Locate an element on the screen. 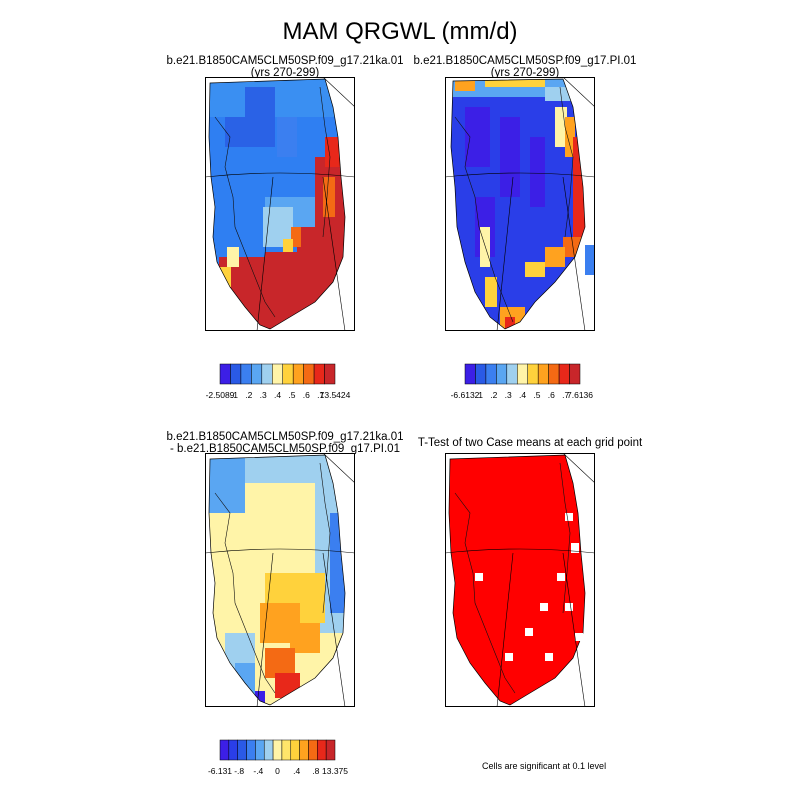 The image size is (800, 800). colorbar-difference: -6.131 -.8 -.4 0 .4 .8 13.375 is located at coordinates (278, 757).